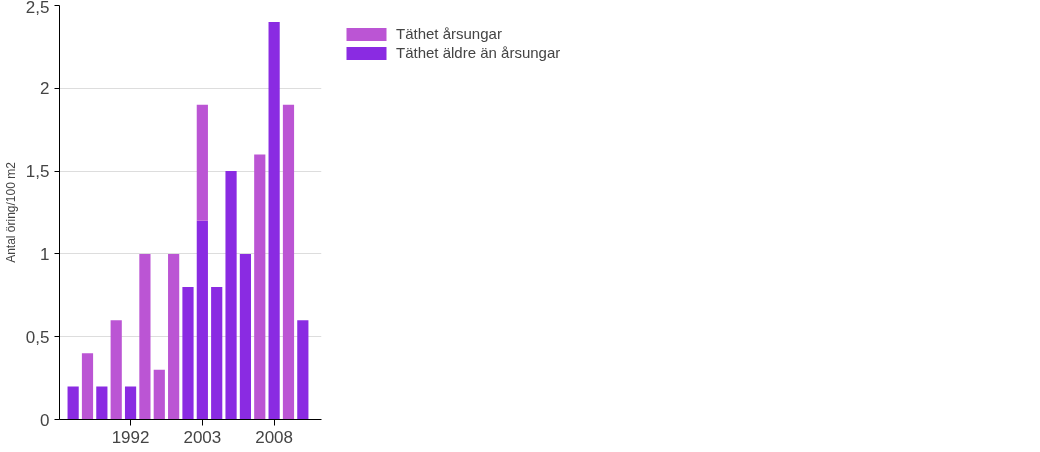 Image resolution: width=1040 pixels, height=452 pixels. What do you see at coordinates (449, 33) in the screenshot?
I see `legend-label: Täthet årsungar` at bounding box center [449, 33].